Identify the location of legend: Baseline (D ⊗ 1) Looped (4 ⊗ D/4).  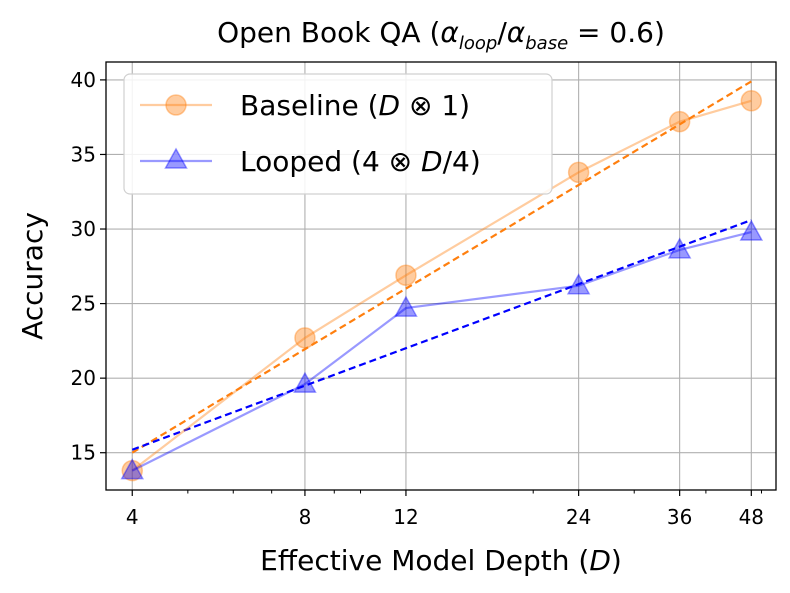
(338, 134).